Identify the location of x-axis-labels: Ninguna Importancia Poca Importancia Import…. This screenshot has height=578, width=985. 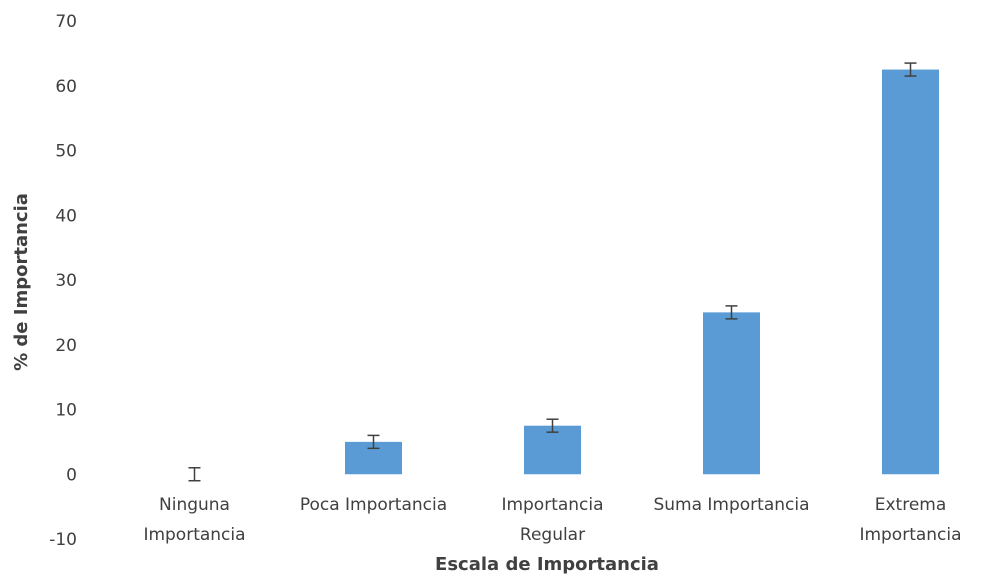
(552, 520).